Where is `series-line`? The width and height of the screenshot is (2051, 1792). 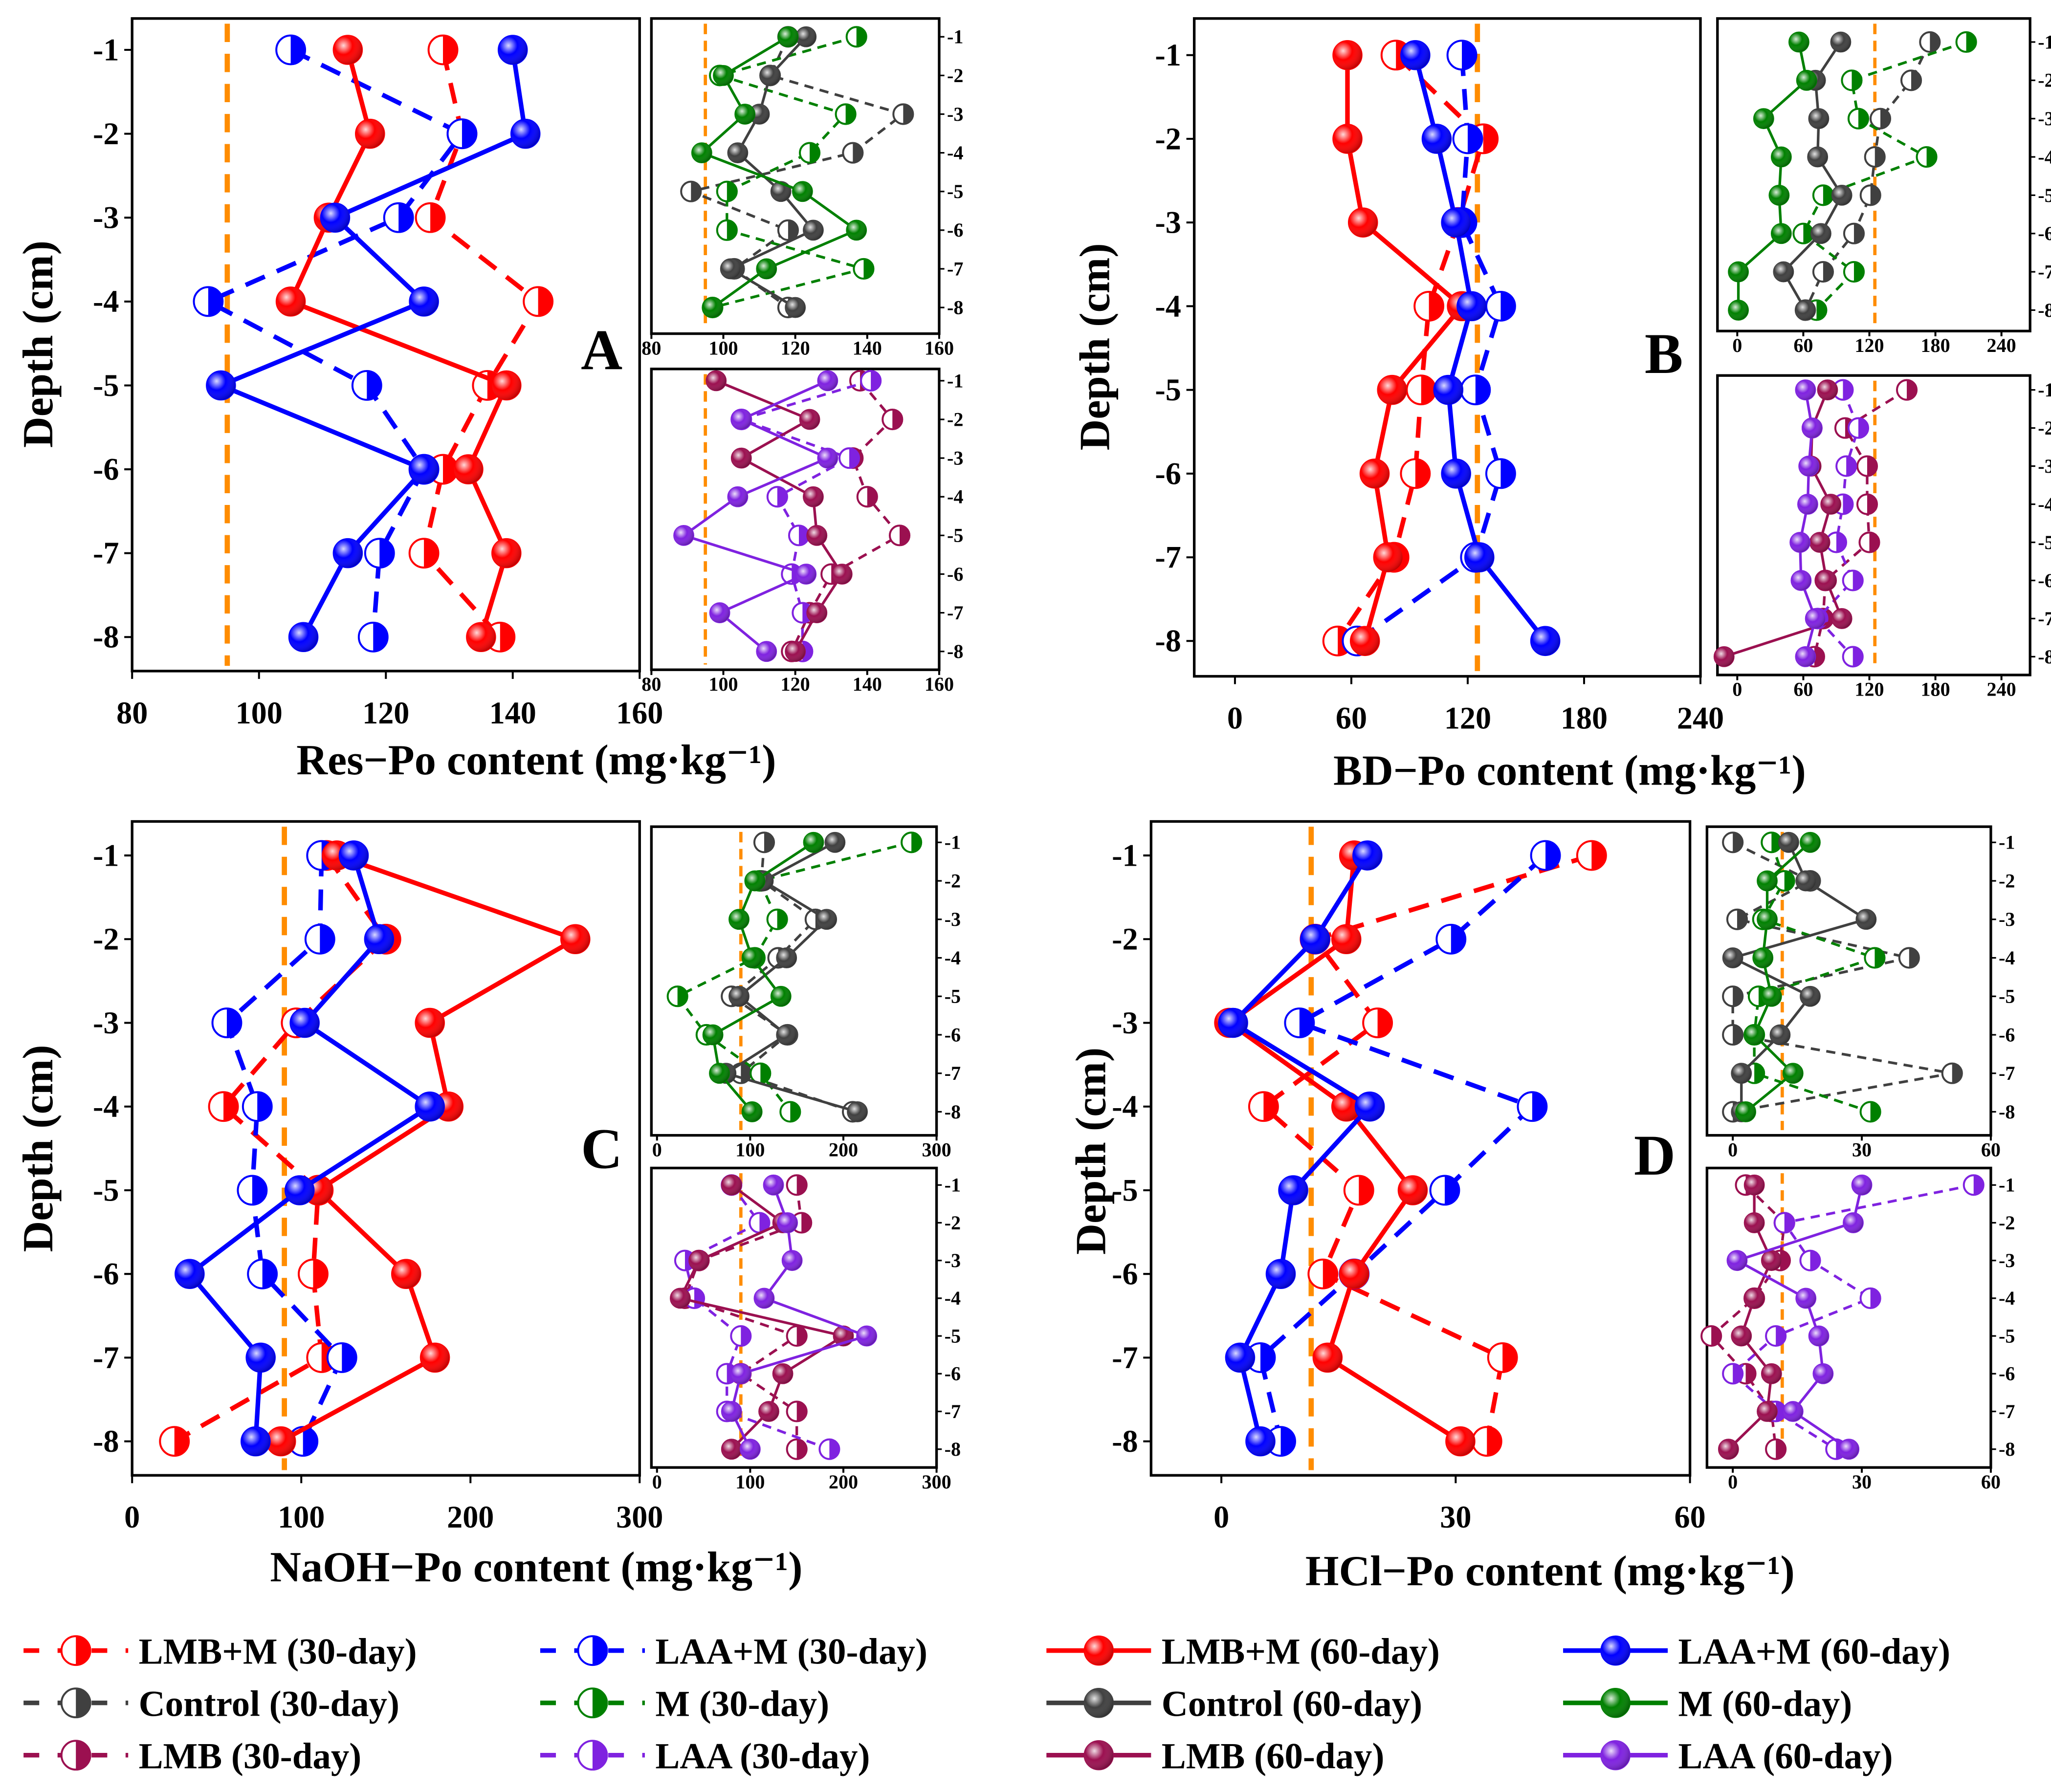
series-line is located at coordinates (310, 1148).